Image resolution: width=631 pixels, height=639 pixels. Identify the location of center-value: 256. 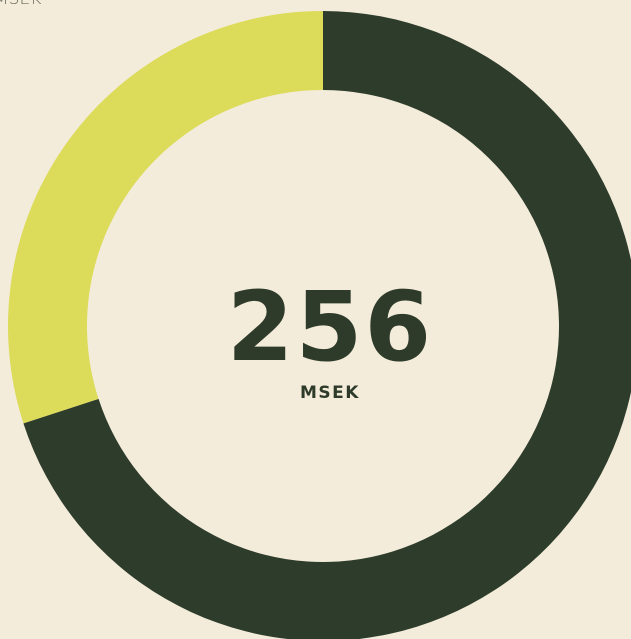
(330, 327).